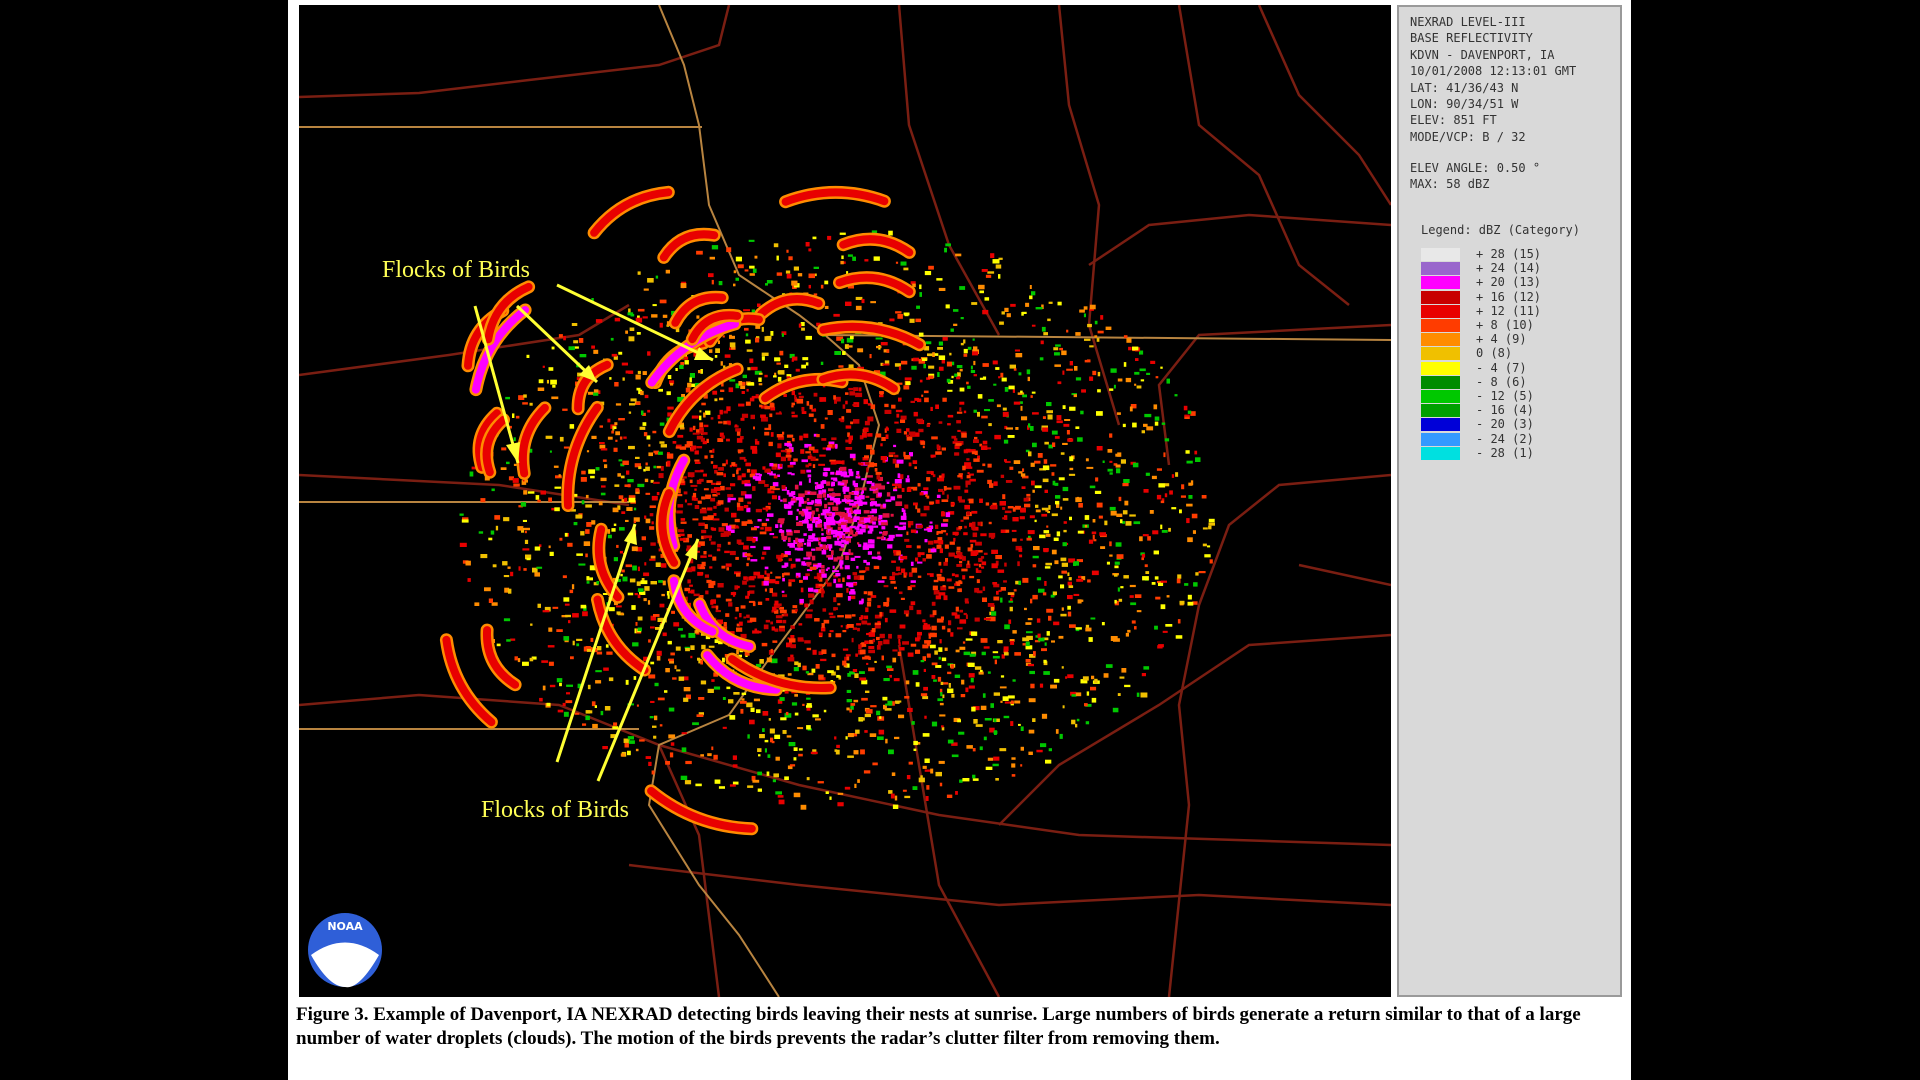 This screenshot has height=1080, width=1920. What do you see at coordinates (1501, 339) in the screenshot?
I see `legend-label: + 4 (9)` at bounding box center [1501, 339].